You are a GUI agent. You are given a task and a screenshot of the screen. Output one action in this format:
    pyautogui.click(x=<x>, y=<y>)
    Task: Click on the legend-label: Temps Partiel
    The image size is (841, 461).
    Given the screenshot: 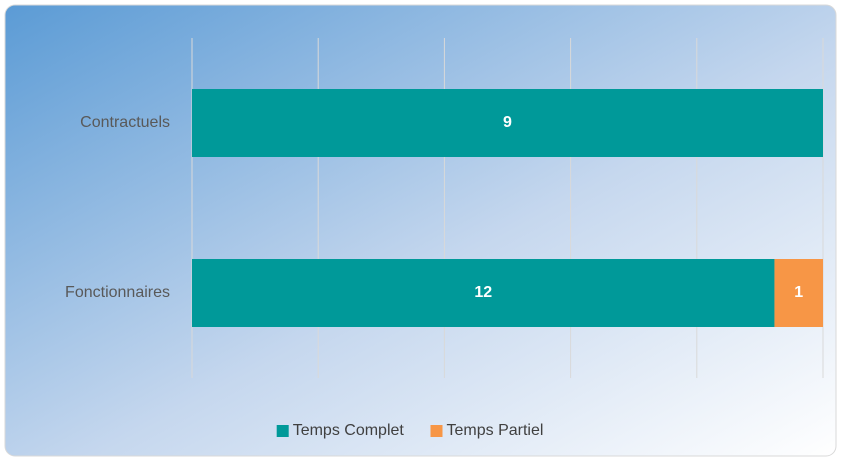 What is the action you would take?
    pyautogui.click(x=495, y=430)
    